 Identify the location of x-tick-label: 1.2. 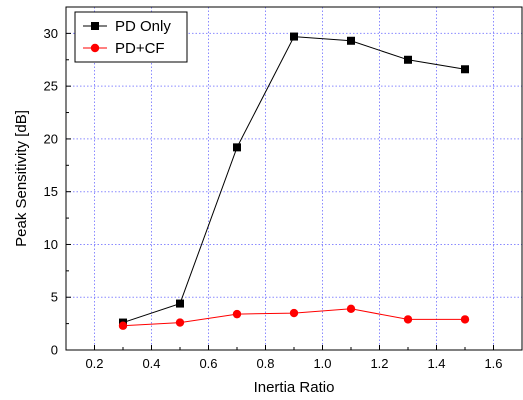
(379, 363).